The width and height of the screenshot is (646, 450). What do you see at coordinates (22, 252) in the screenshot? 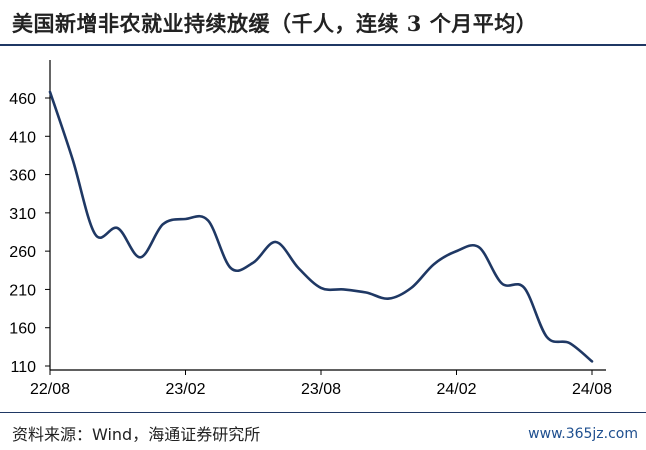
I see `y-tick-label: 260` at bounding box center [22, 252].